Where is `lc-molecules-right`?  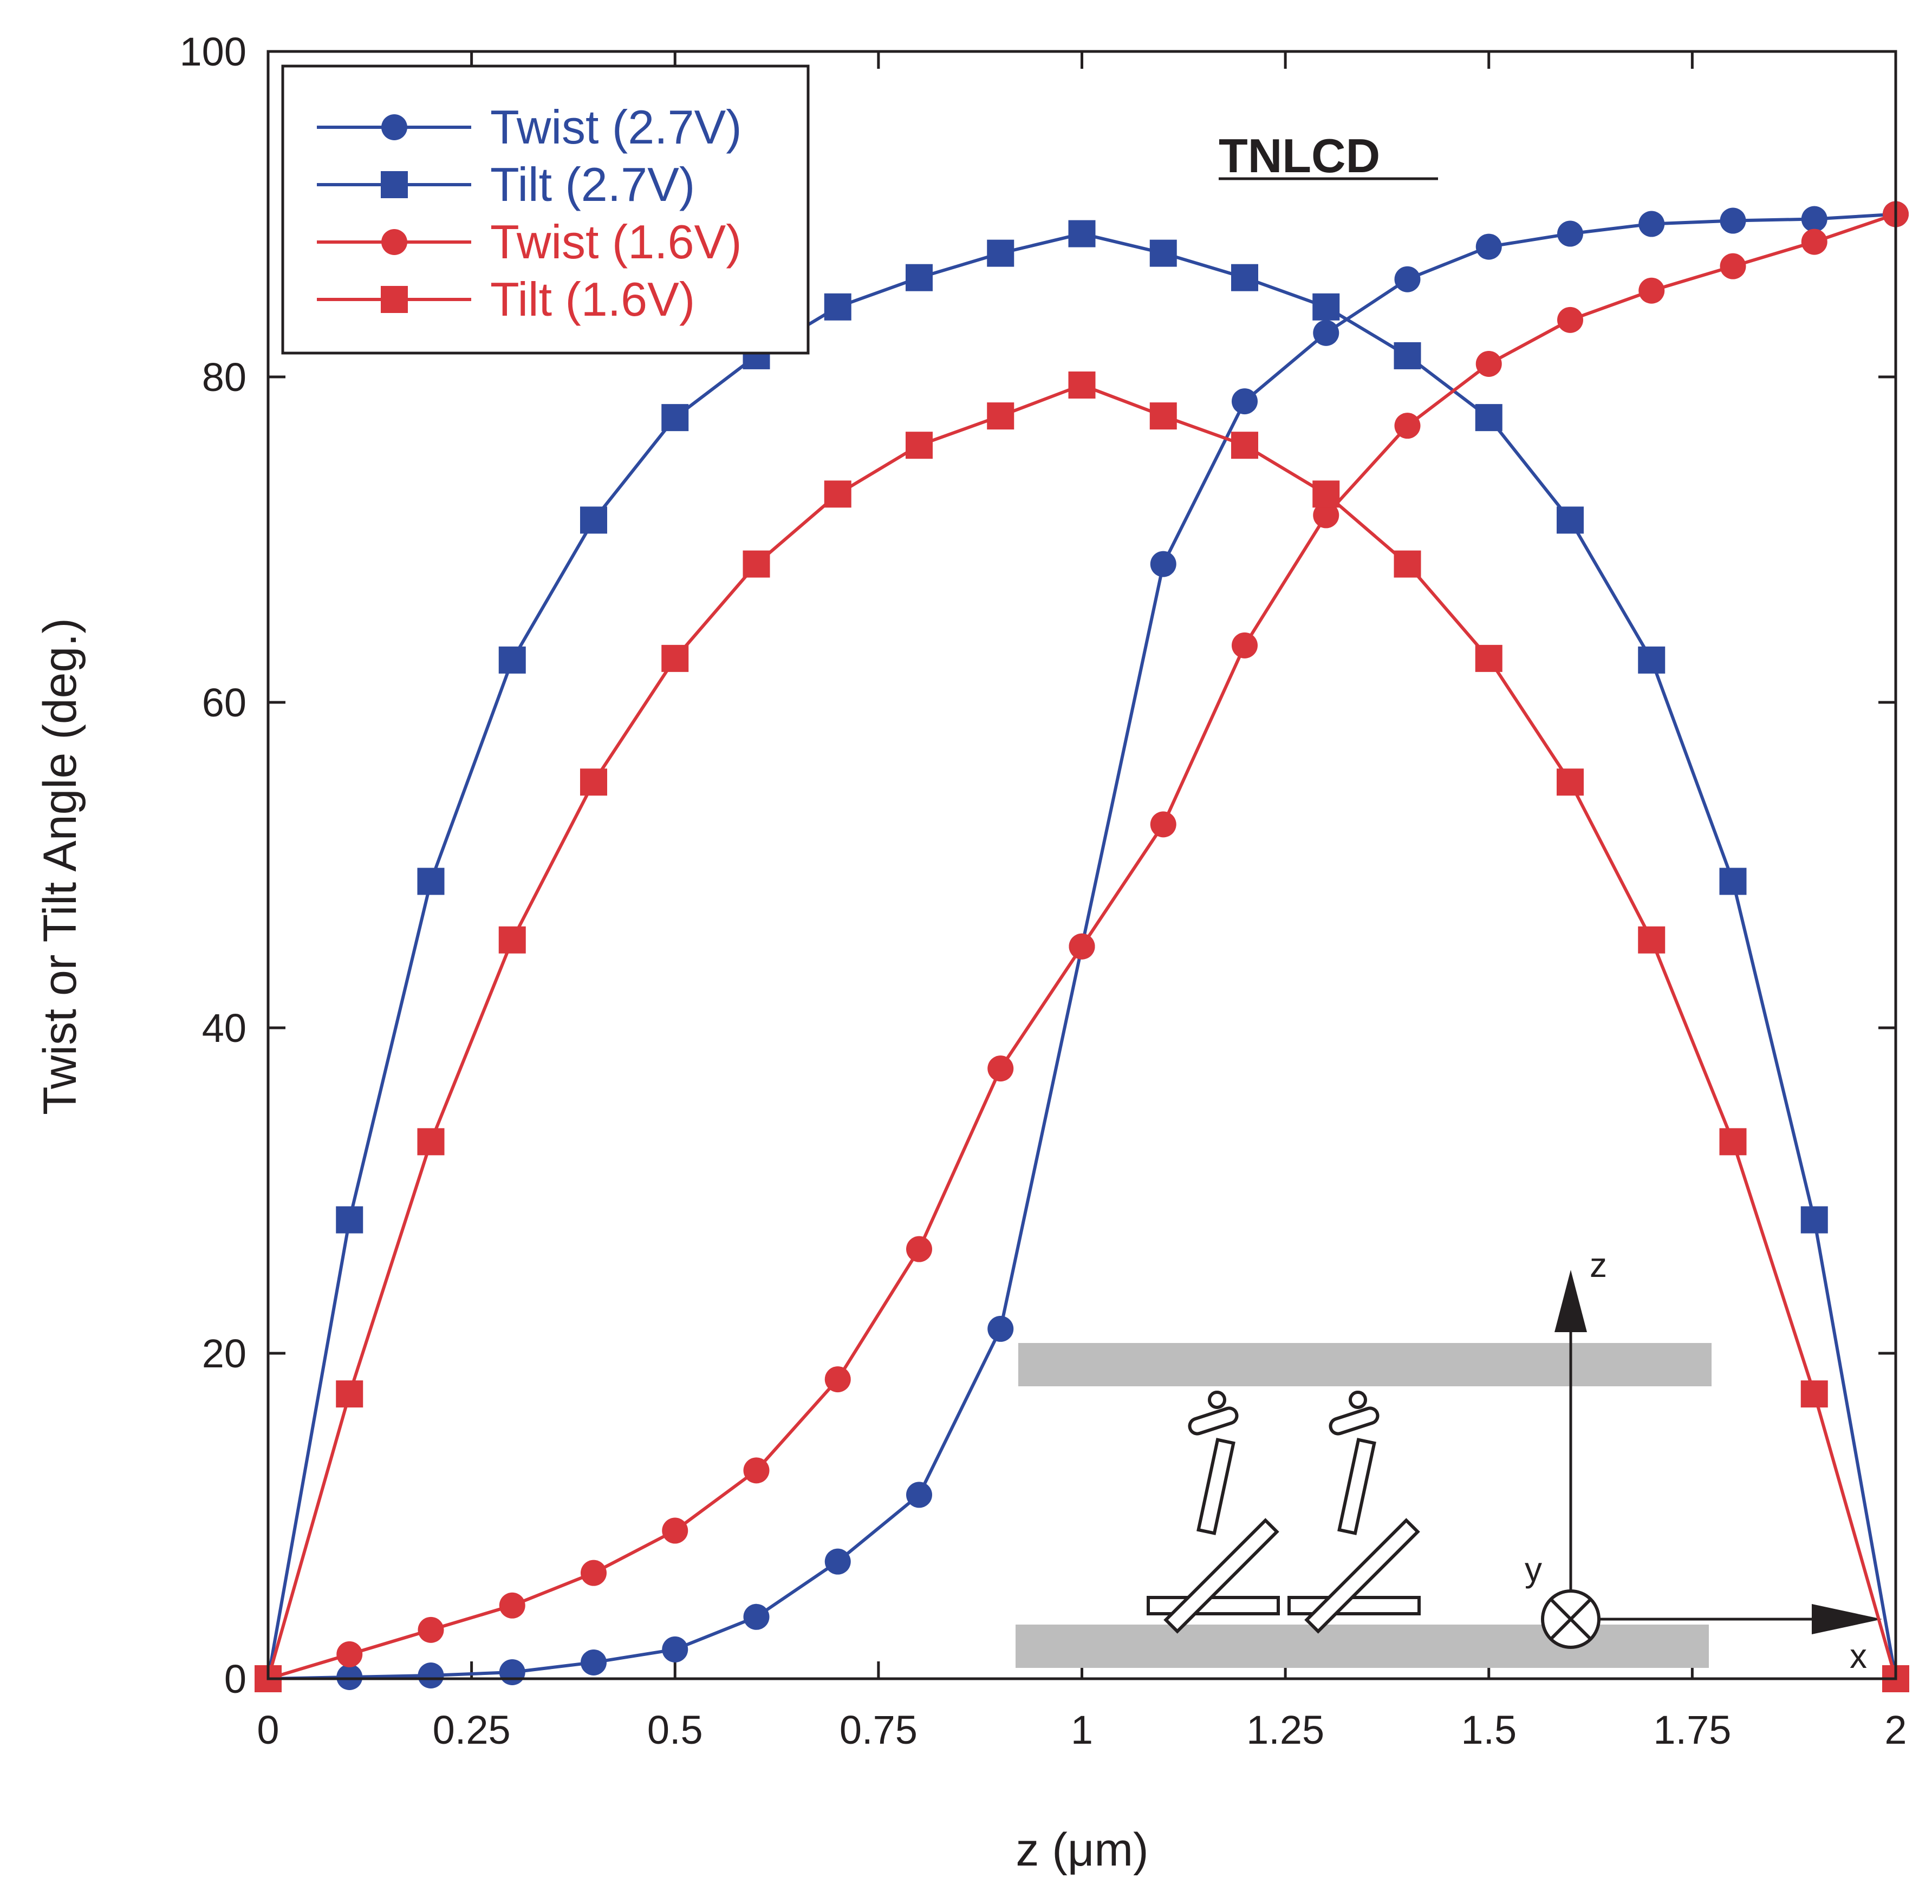 lc-molecules-right is located at coordinates (1354, 1513).